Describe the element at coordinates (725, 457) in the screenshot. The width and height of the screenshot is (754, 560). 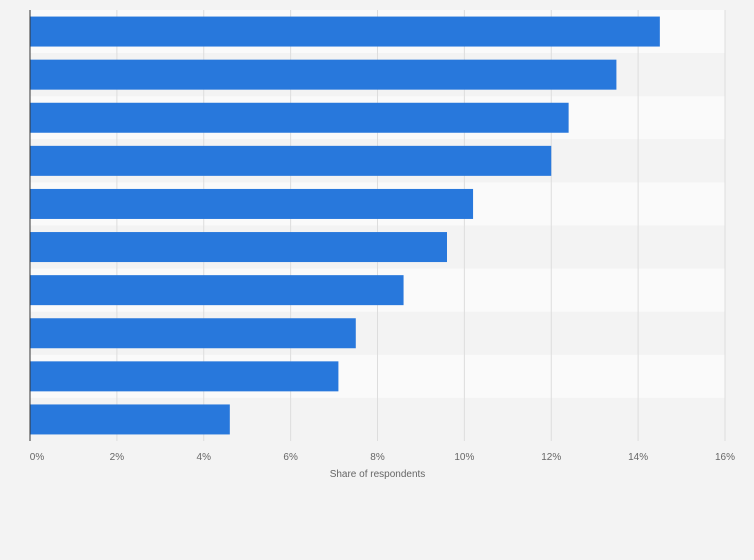
I see `x-tick-label: 16%` at that location.